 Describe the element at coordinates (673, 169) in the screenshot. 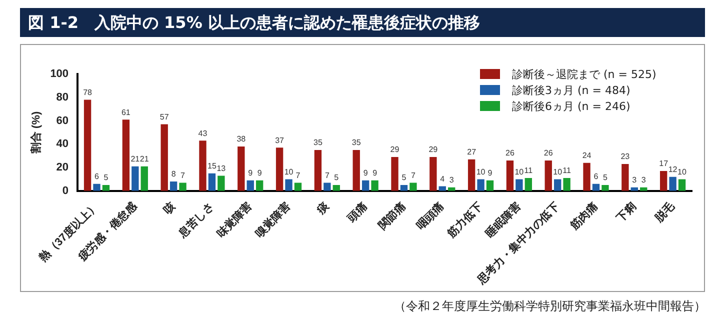

I see `data-label: 12` at that location.